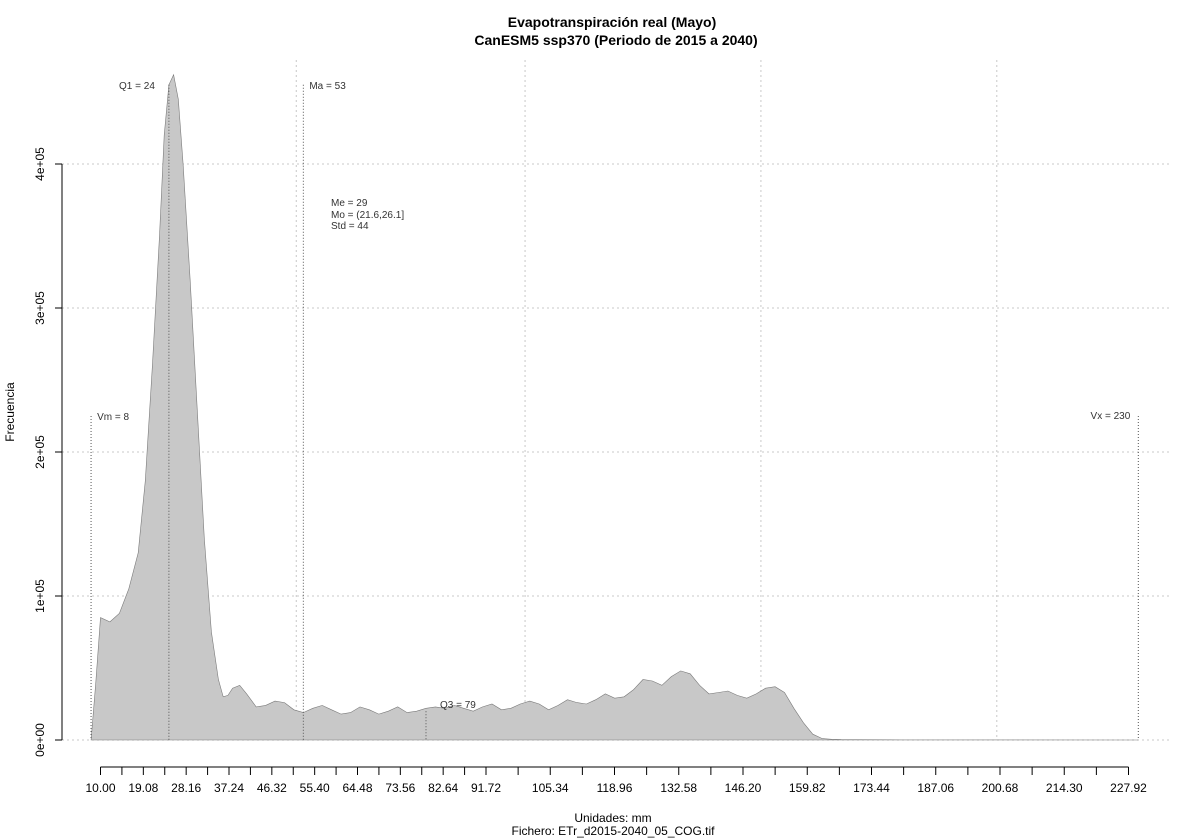  Describe the element at coordinates (137, 86) in the screenshot. I see `marker-label: Q1 = 24` at that location.